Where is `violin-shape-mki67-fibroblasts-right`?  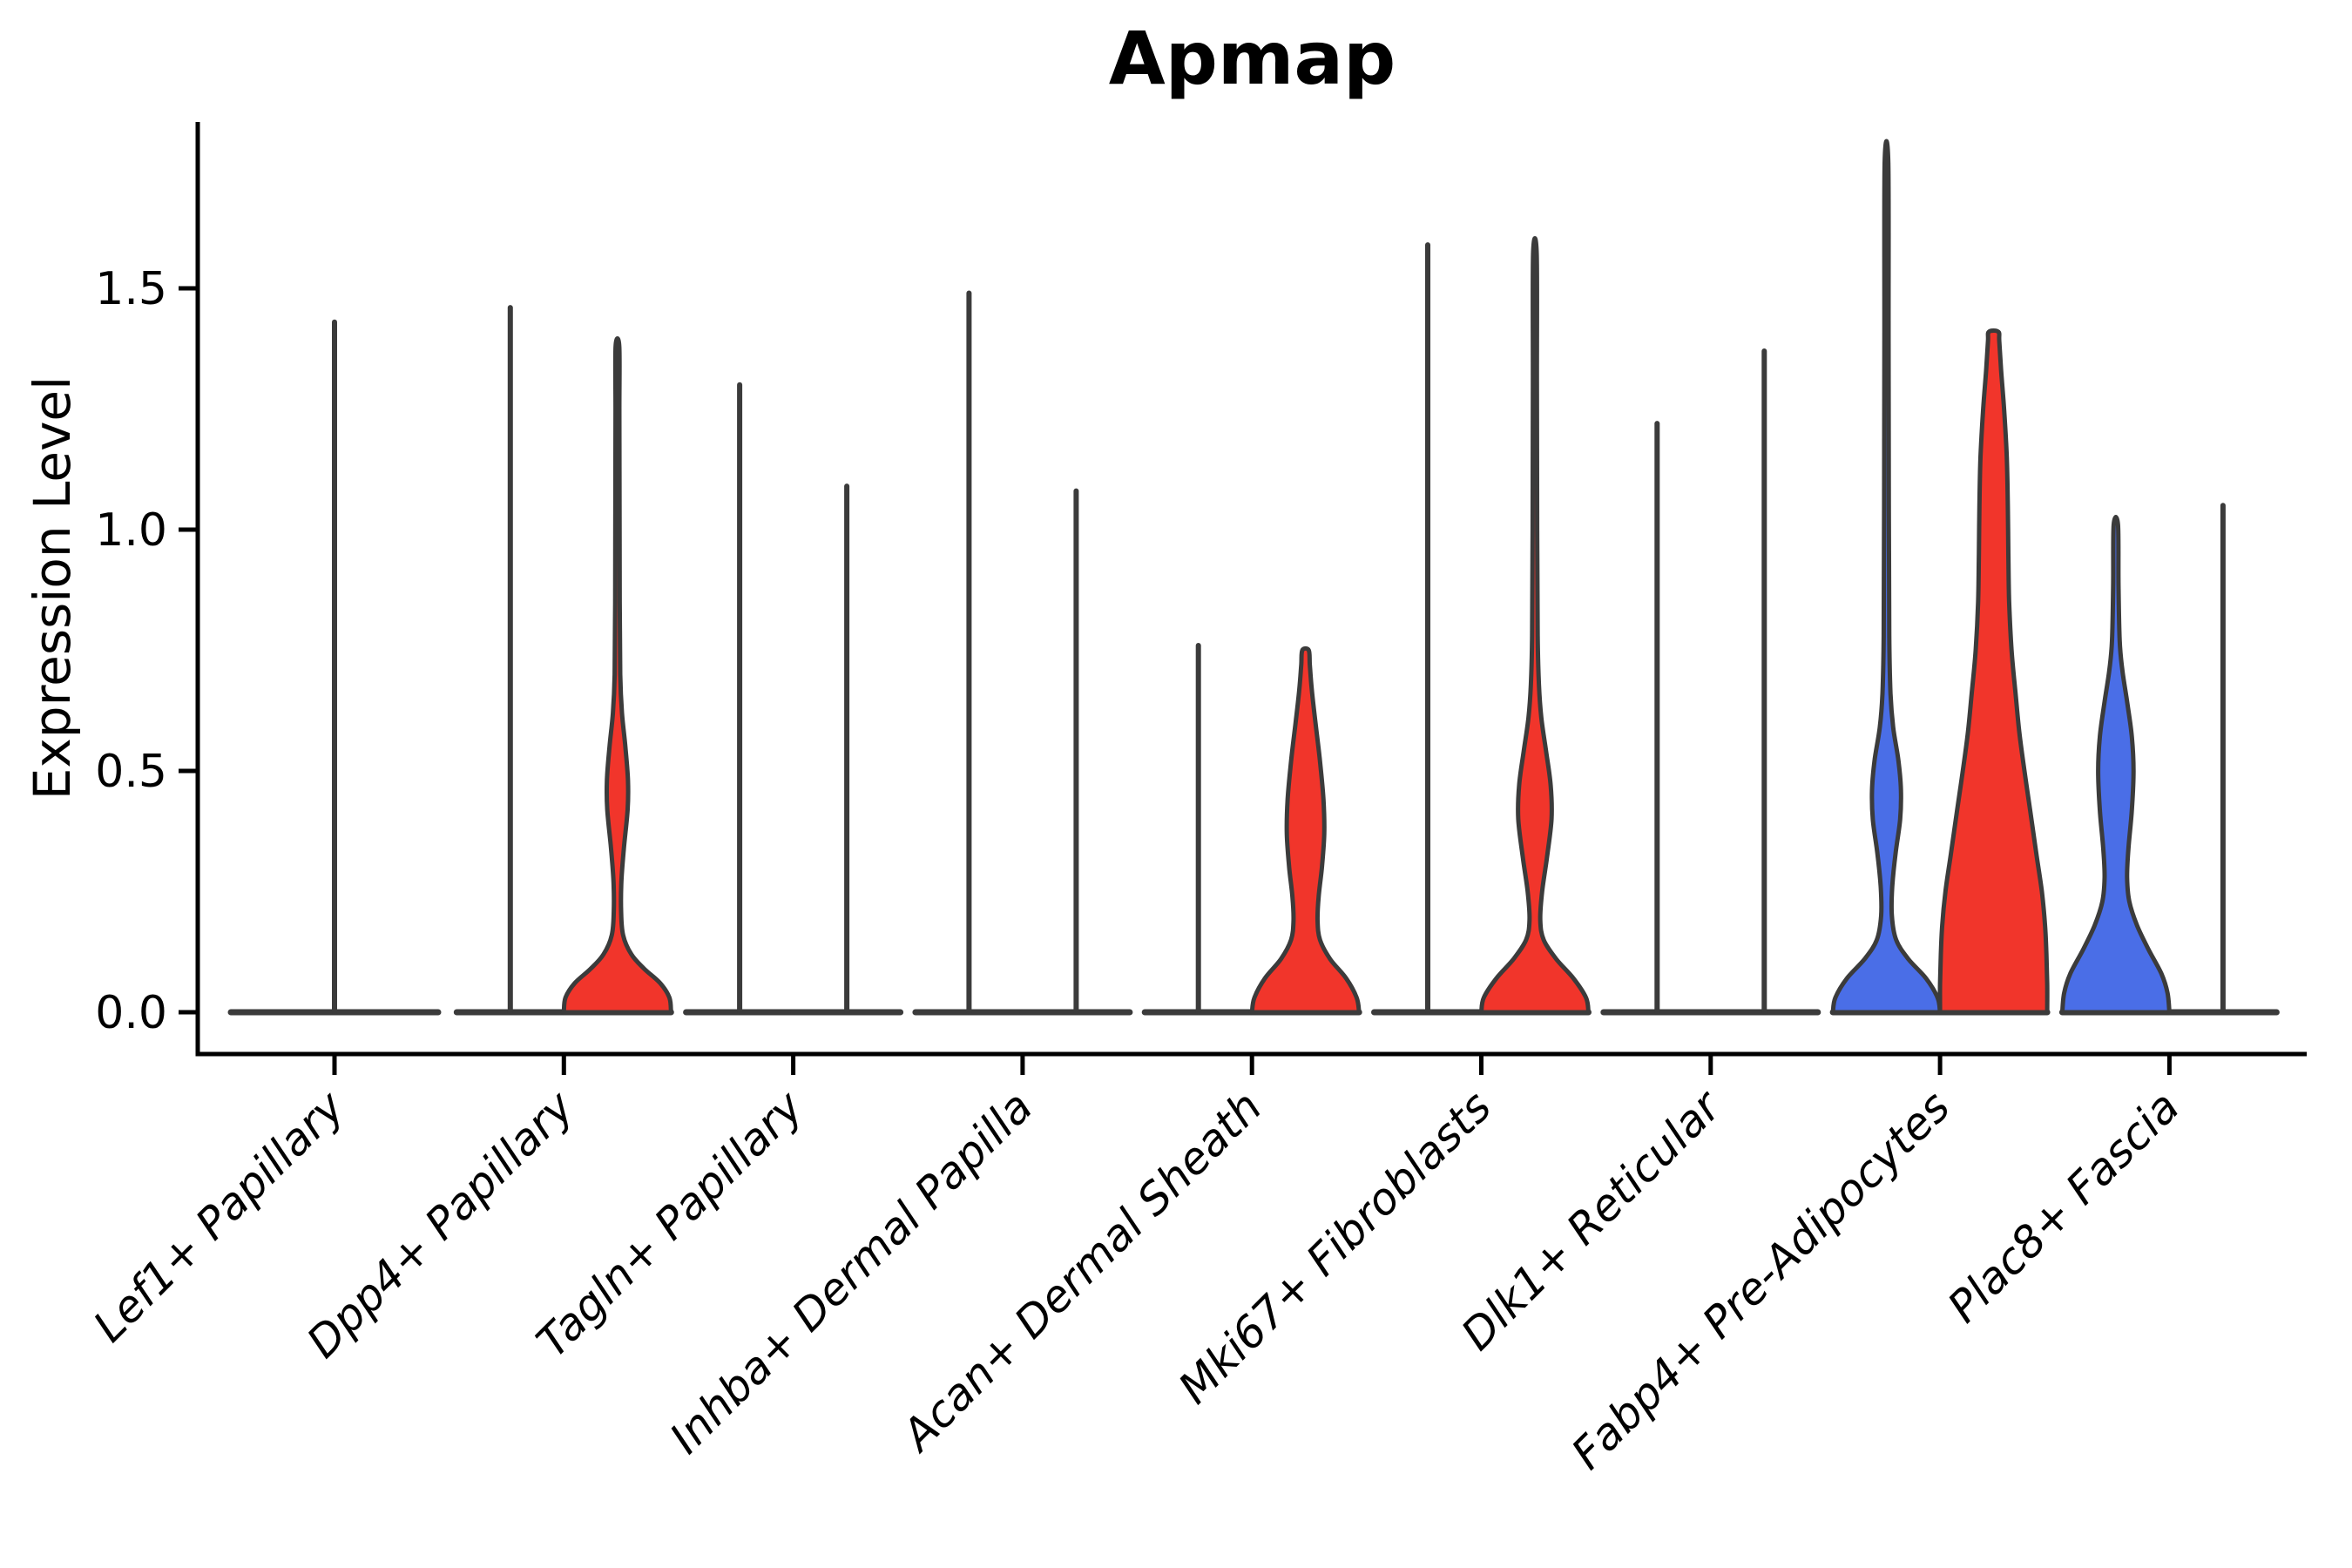 violin-shape-mki67-fibroblasts-right is located at coordinates (1535, 625).